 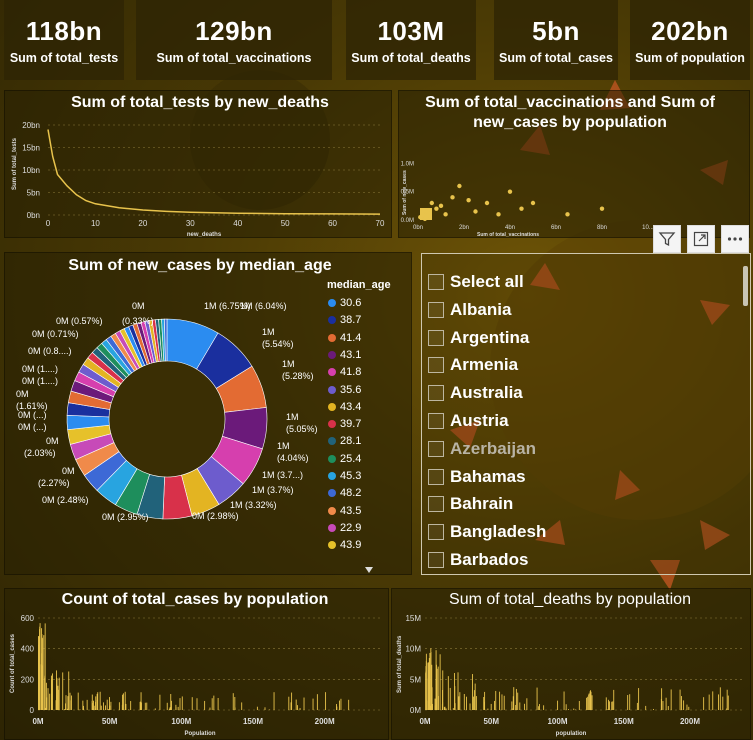 What do you see at coordinates (79, 321) in the screenshot?
I see `donut-data-label: 0M (0.57%)` at bounding box center [79, 321].